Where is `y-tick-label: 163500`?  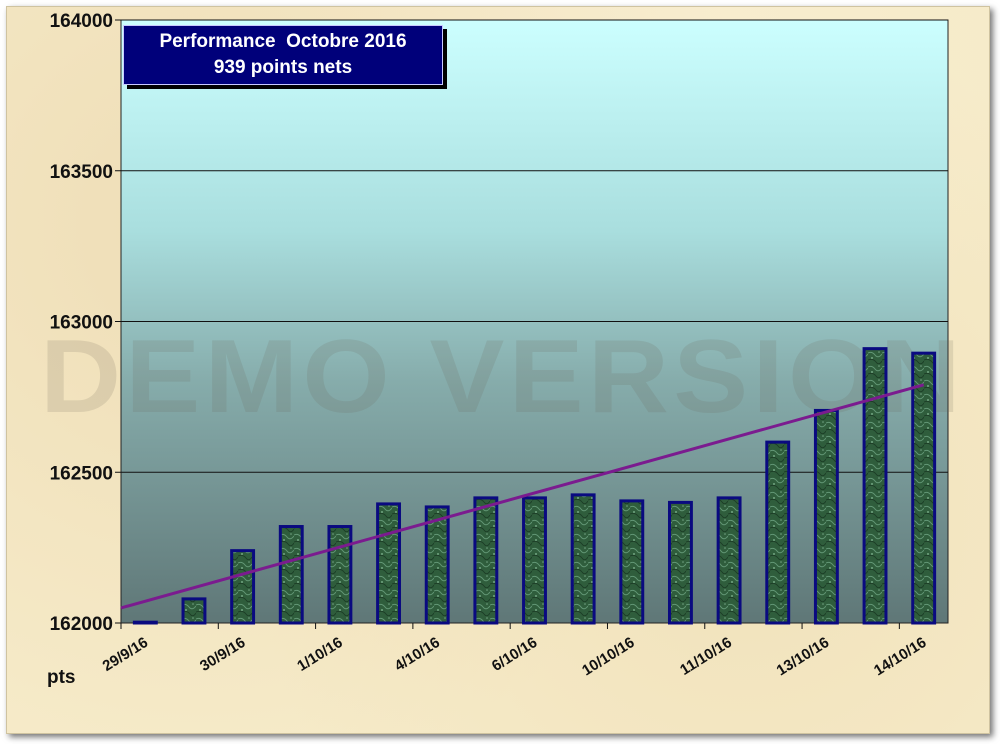 y-tick-label: 163500 is located at coordinates (81, 172).